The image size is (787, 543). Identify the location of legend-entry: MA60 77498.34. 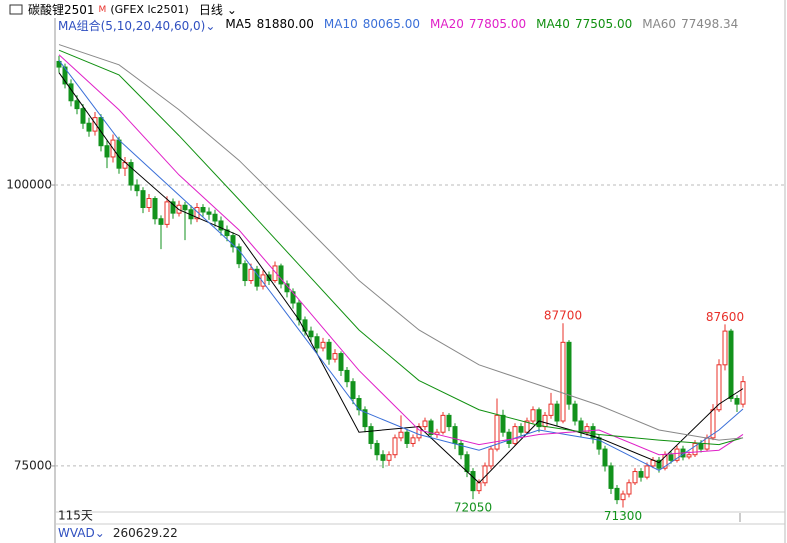
(690, 25).